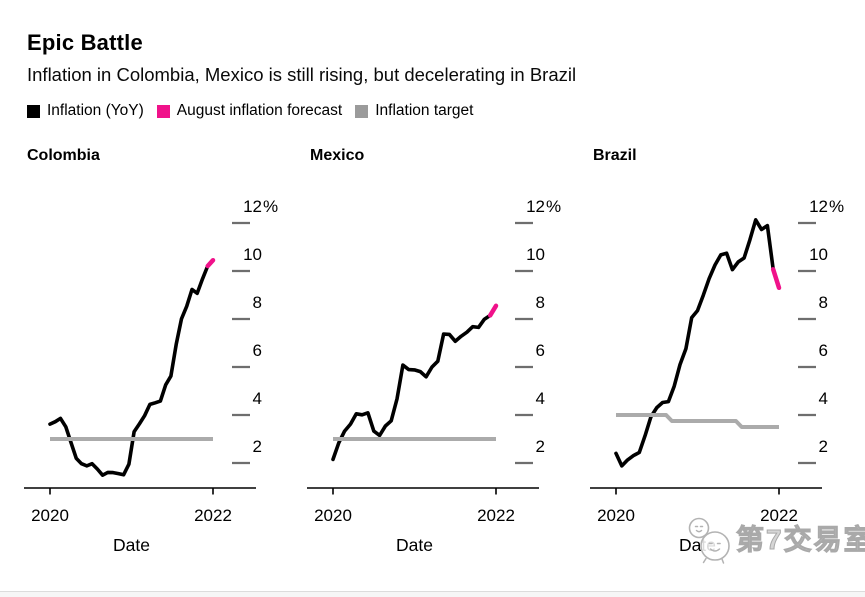 This screenshot has width=865, height=597. I want to click on panel-title: Colombia, so click(63, 155).